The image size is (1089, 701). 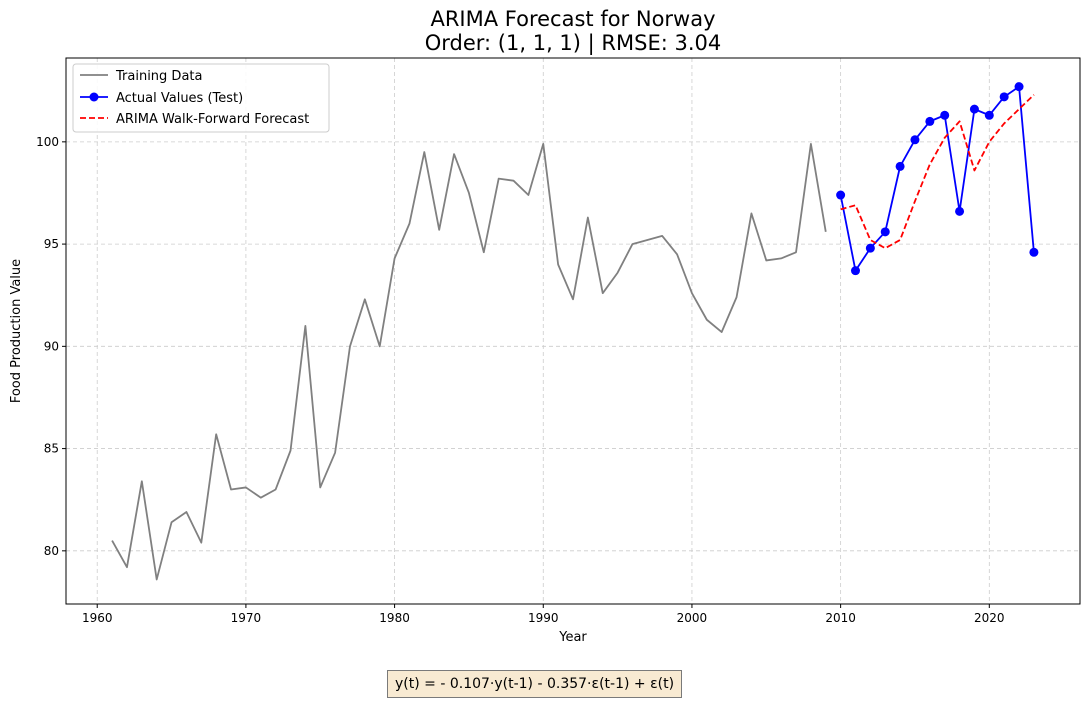 I want to click on legend-box, so click(x=201, y=98).